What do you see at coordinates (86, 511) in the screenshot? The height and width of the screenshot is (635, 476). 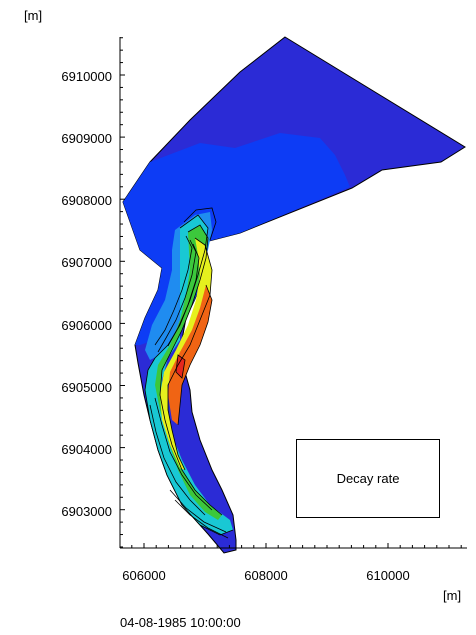 I see `y-tick-label: 6903000` at bounding box center [86, 511].